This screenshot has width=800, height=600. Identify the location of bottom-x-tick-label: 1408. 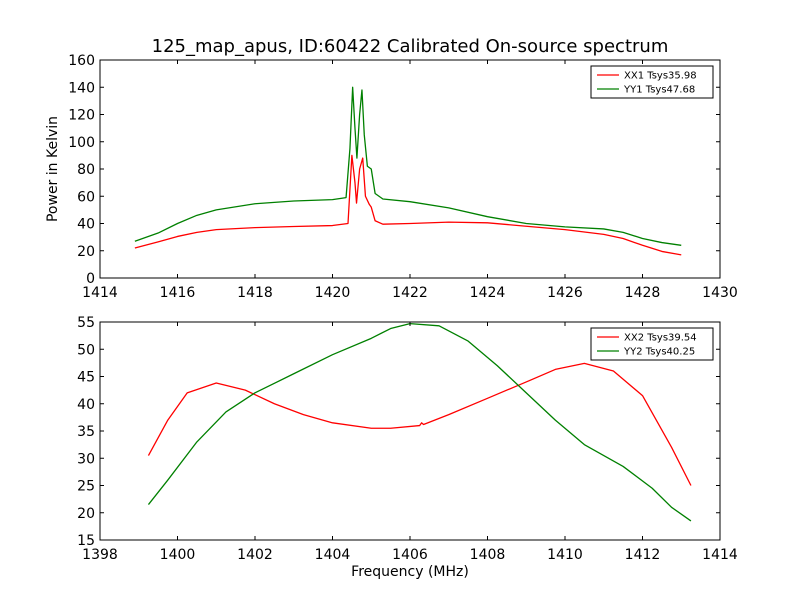
(488, 555).